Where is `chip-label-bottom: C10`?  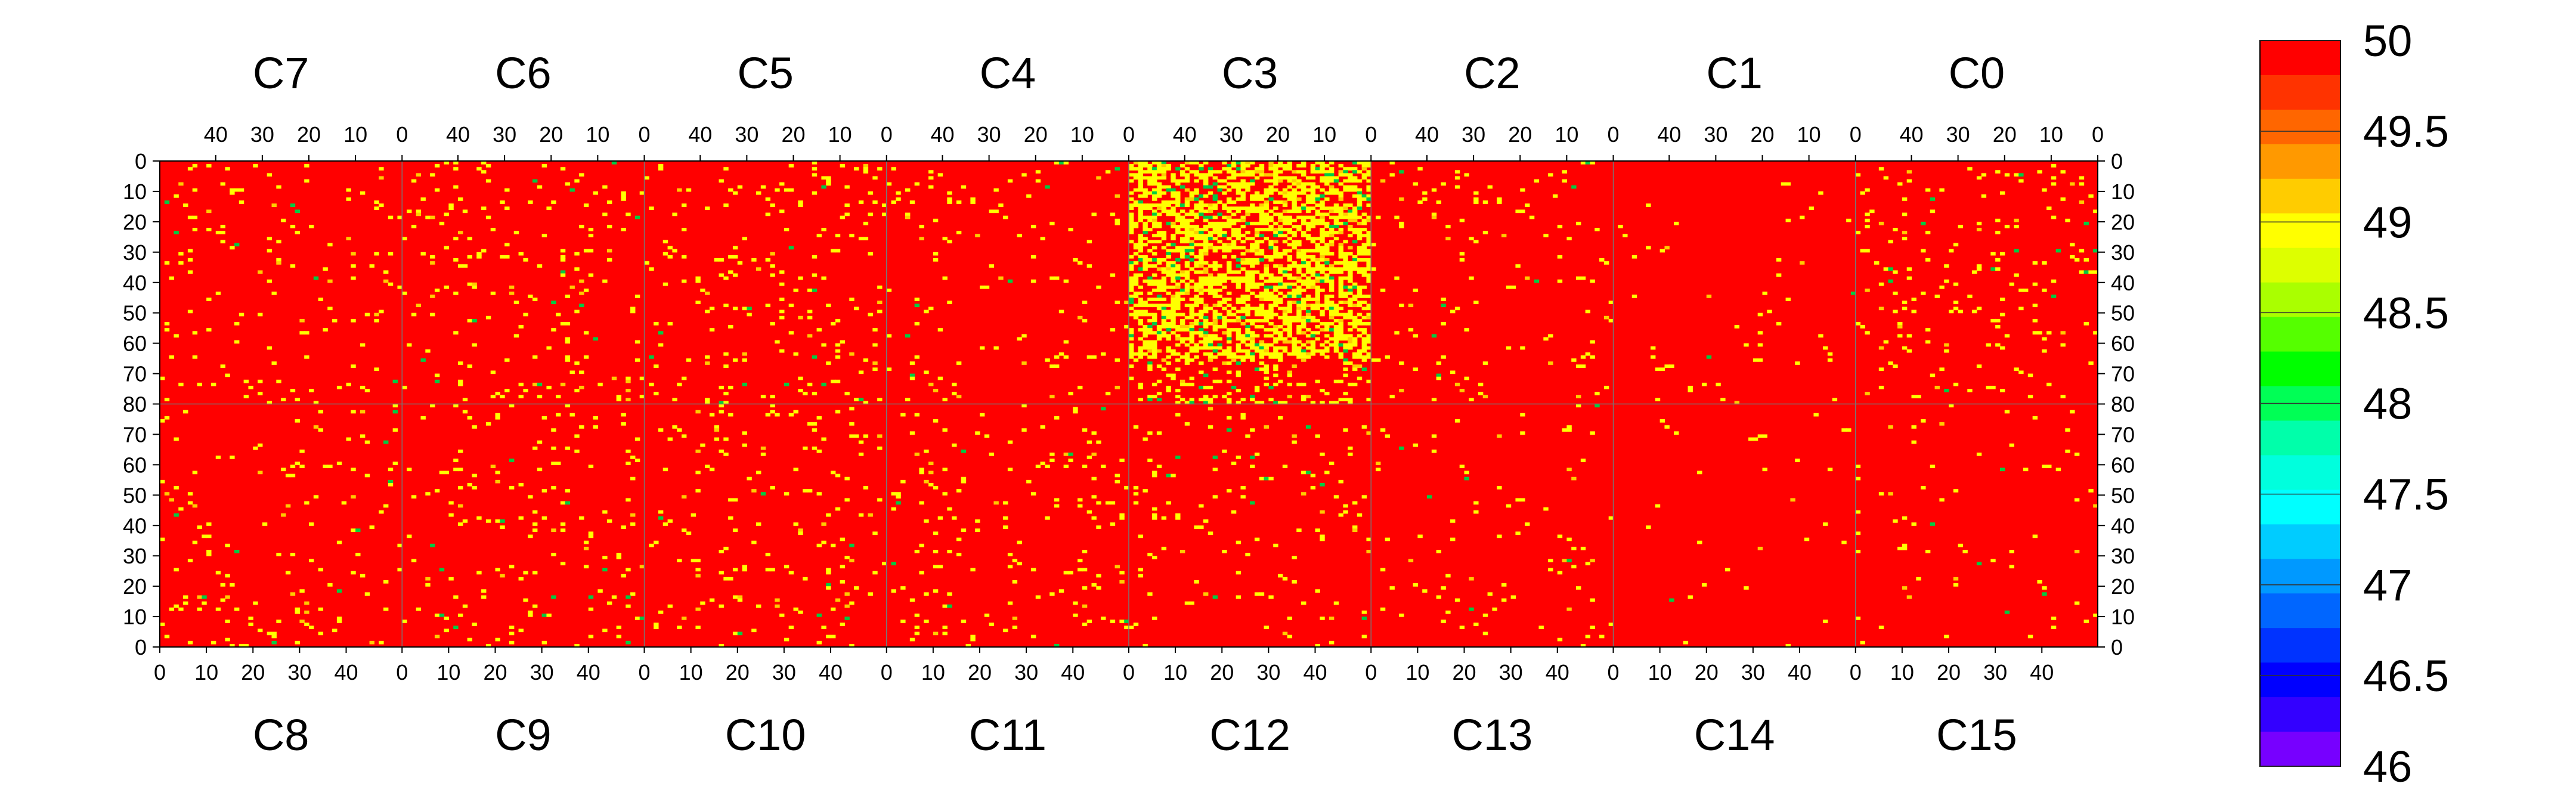 chip-label-bottom: C10 is located at coordinates (765, 735).